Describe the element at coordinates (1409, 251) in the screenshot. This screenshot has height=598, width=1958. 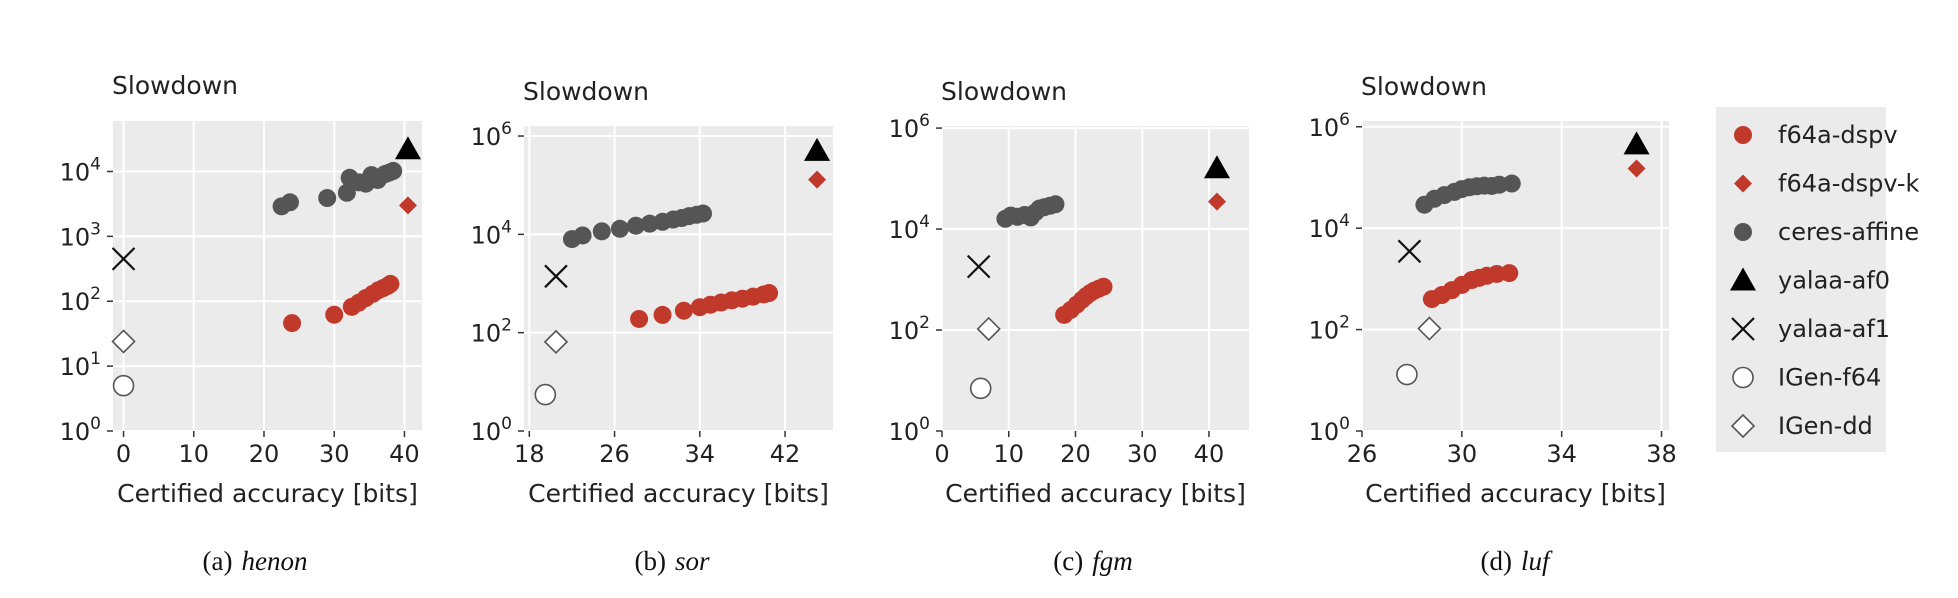
I see `data-point-yalaa-af1` at that location.